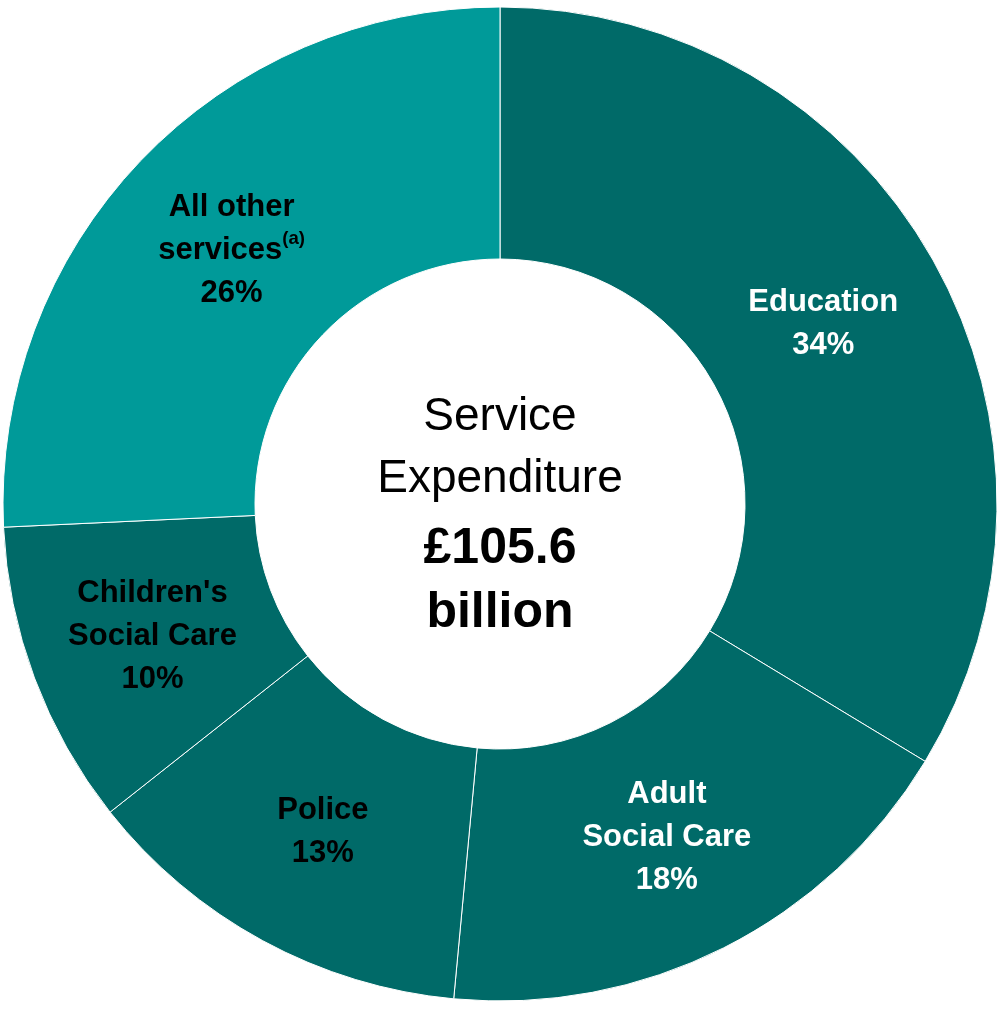  I want to click on slice-label: Education, so click(823, 300).